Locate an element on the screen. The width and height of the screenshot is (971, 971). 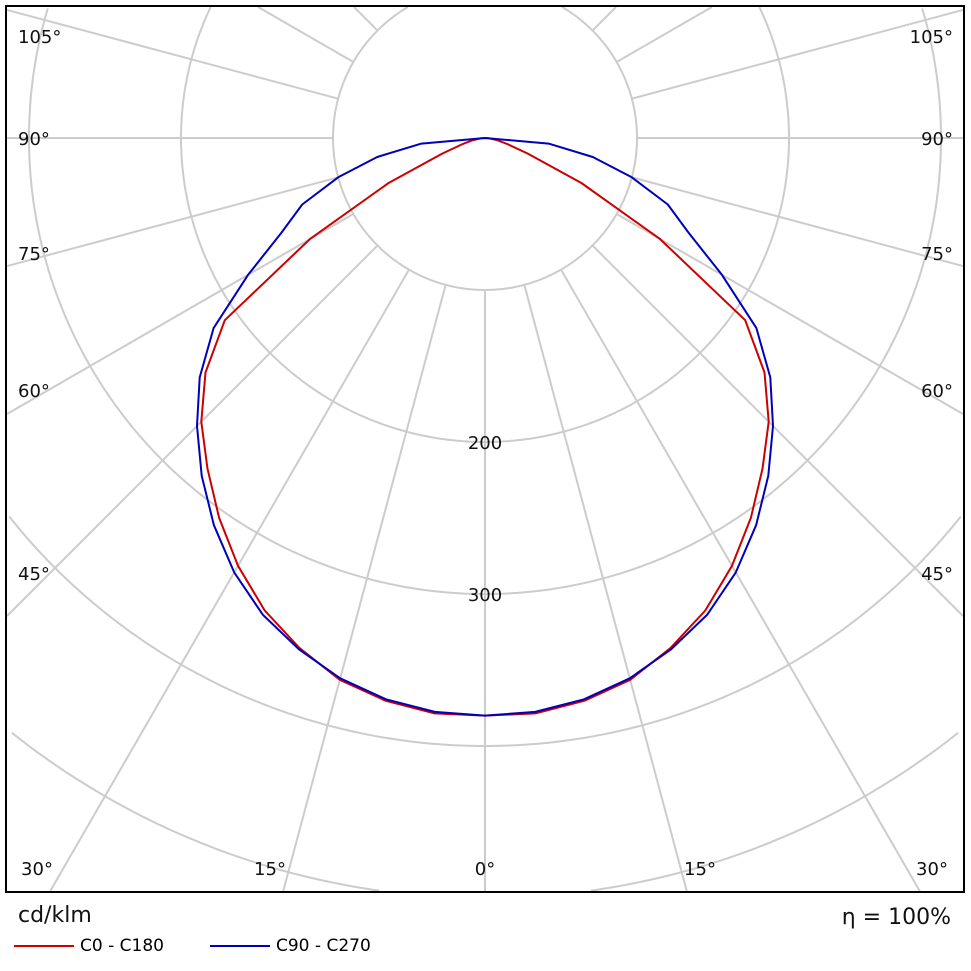
angle-label-left: 105° is located at coordinates (39, 37).